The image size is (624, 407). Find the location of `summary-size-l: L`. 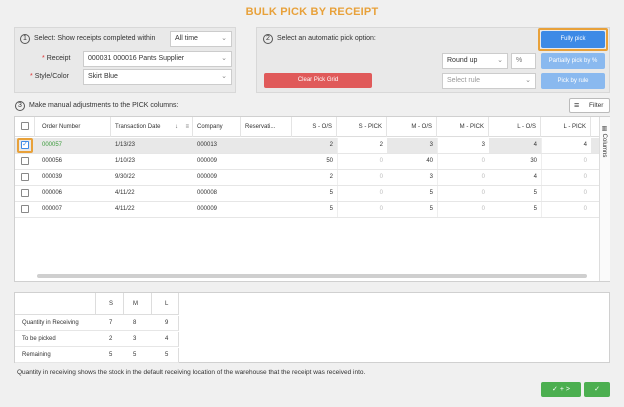

summary-size-l: L is located at coordinates (167, 304).